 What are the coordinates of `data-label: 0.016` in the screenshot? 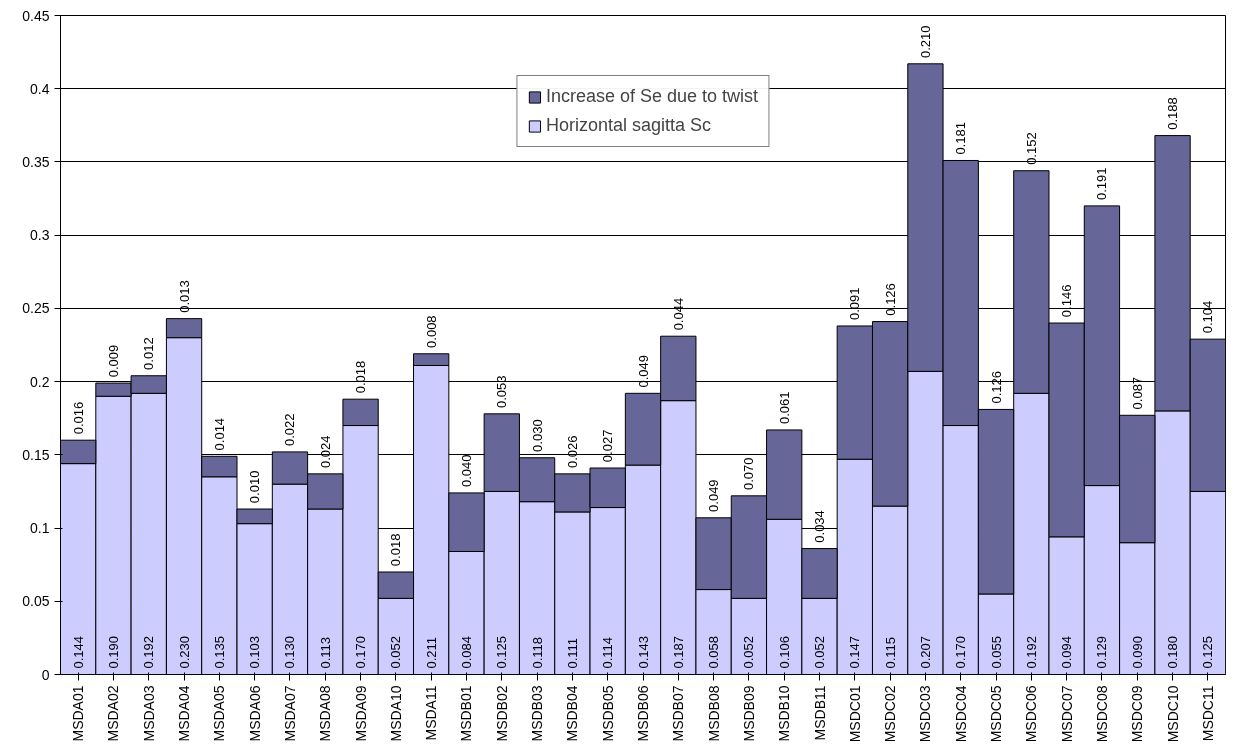 It's located at (78, 418).